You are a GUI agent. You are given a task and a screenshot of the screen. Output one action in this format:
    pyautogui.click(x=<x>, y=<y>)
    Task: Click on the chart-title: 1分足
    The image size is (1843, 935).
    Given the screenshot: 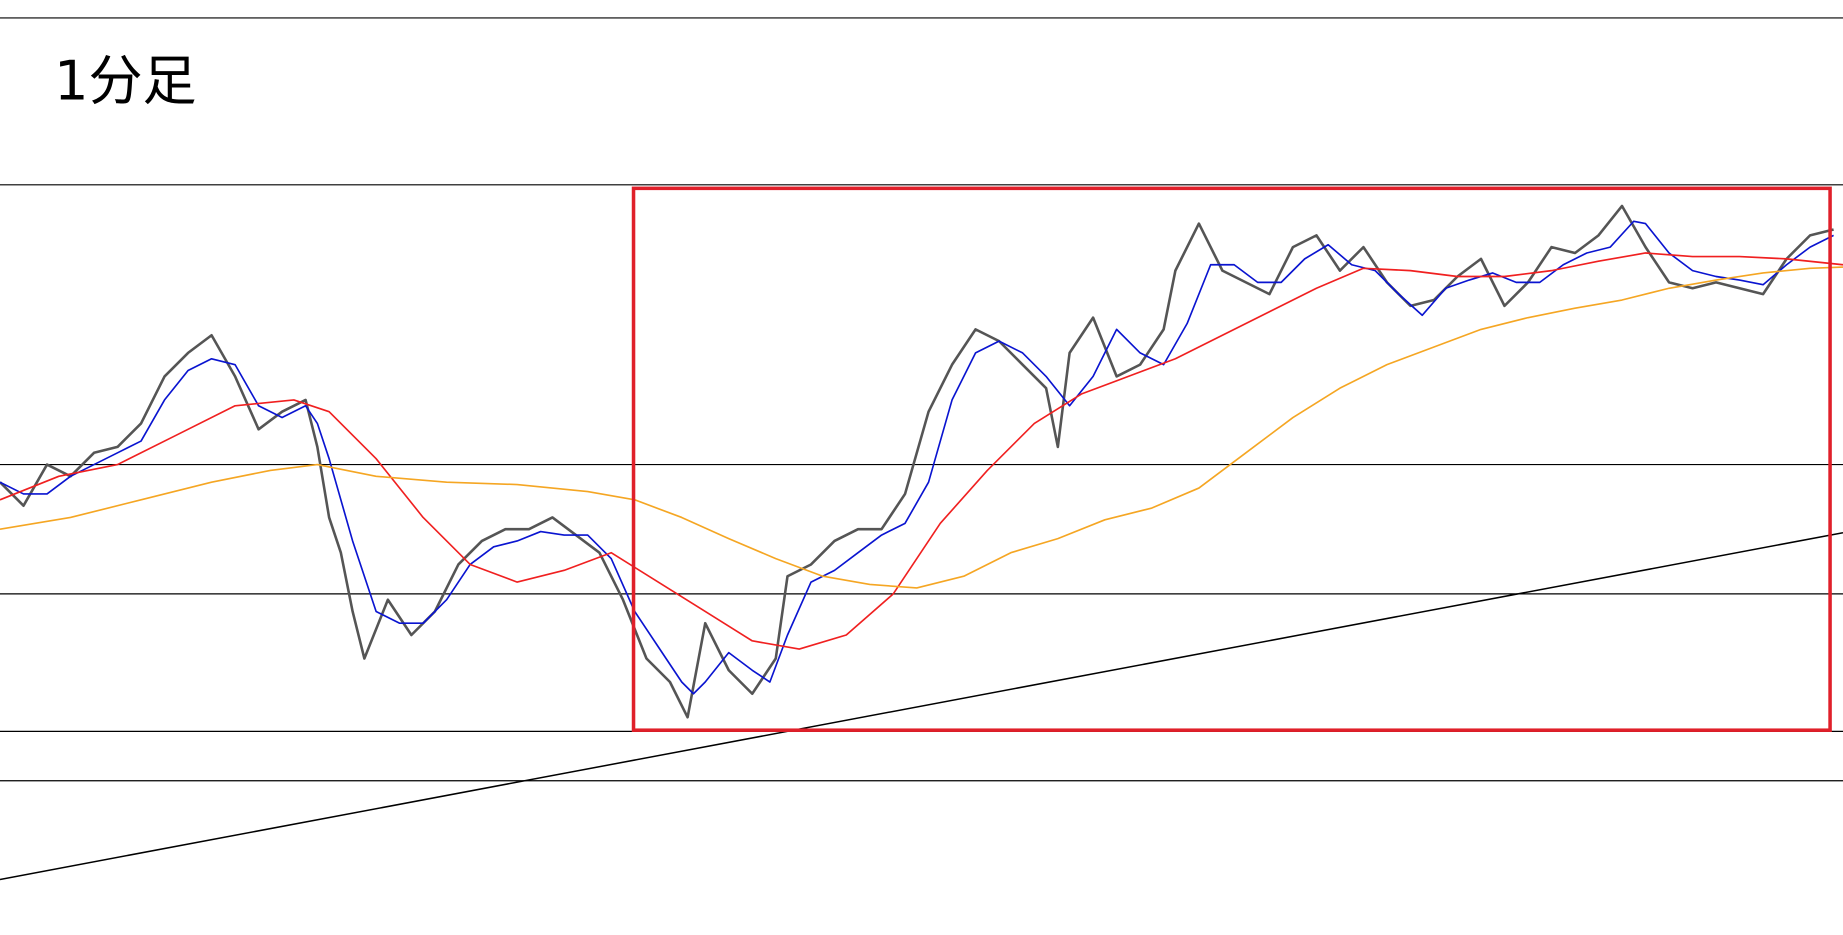 What is the action you would take?
    pyautogui.click(x=125, y=81)
    